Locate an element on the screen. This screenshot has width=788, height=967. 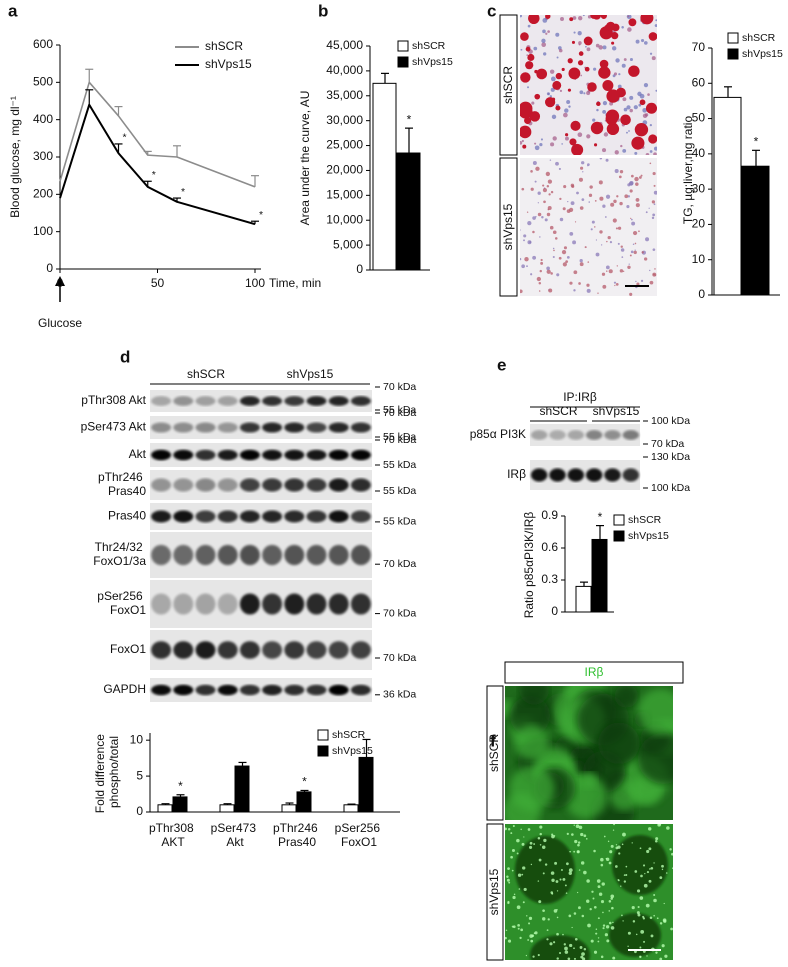
blot-strip is located at coordinates (585, 475).